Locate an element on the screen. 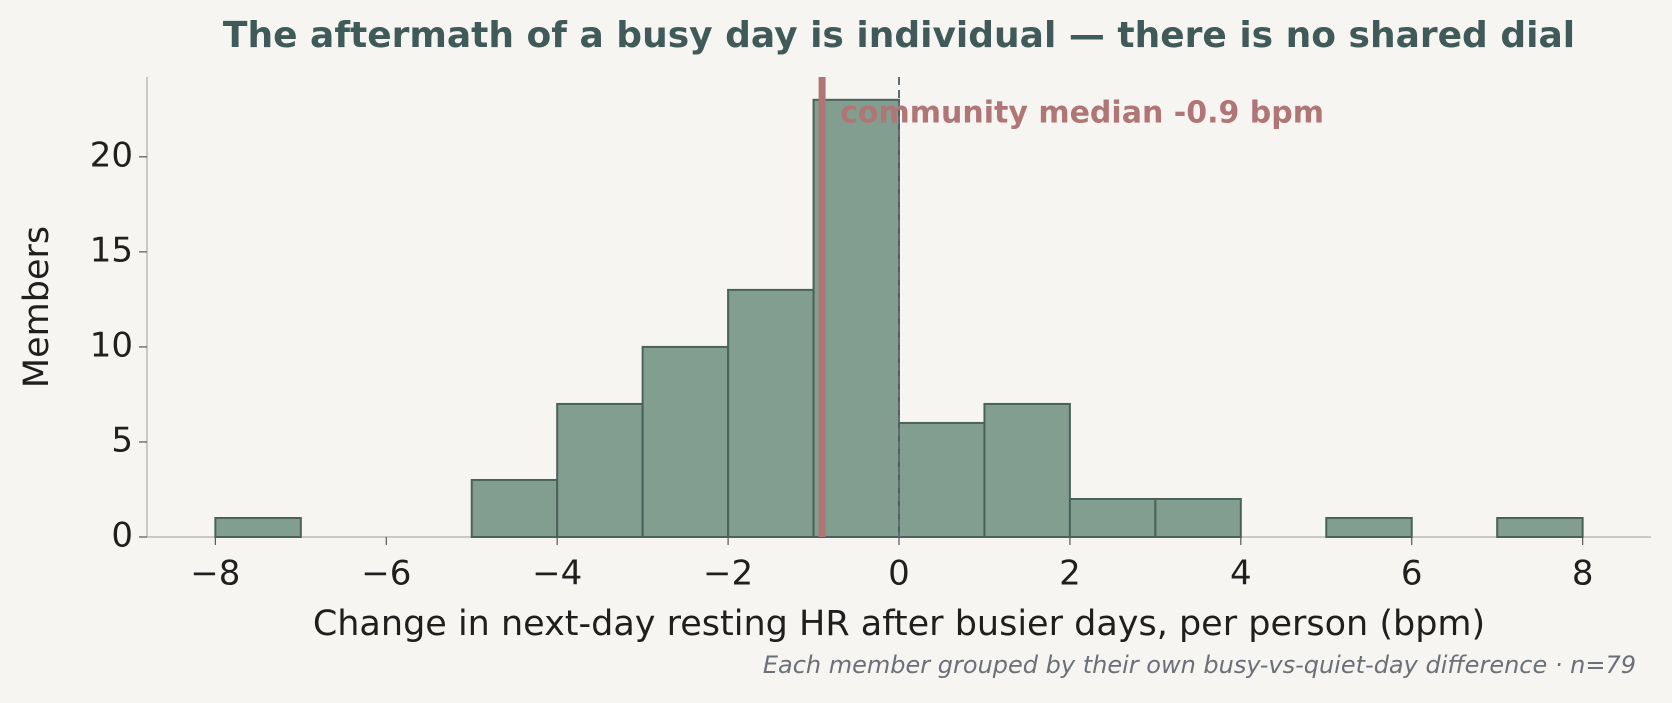 The height and width of the screenshot is (703, 1672). y-tick-label: 5 is located at coordinates (122, 440).